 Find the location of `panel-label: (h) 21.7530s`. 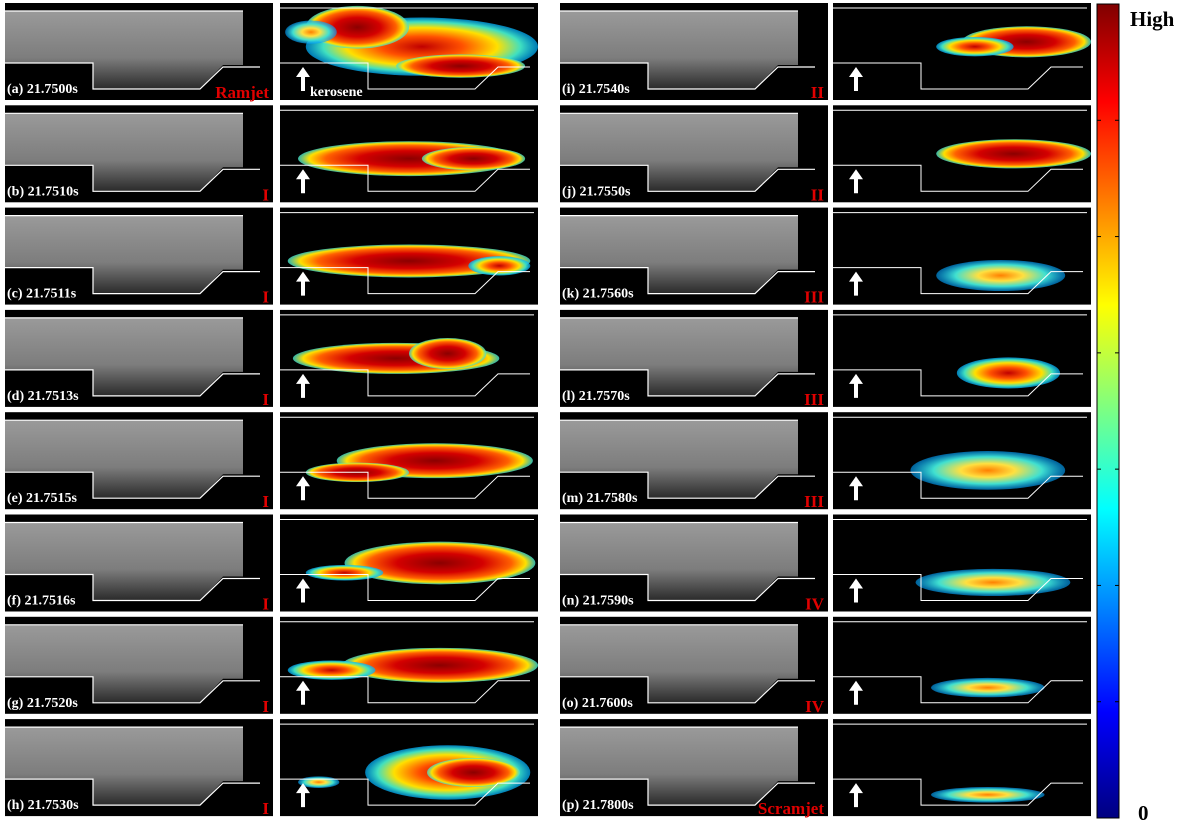

panel-label: (h) 21.7530s is located at coordinates (43, 805).